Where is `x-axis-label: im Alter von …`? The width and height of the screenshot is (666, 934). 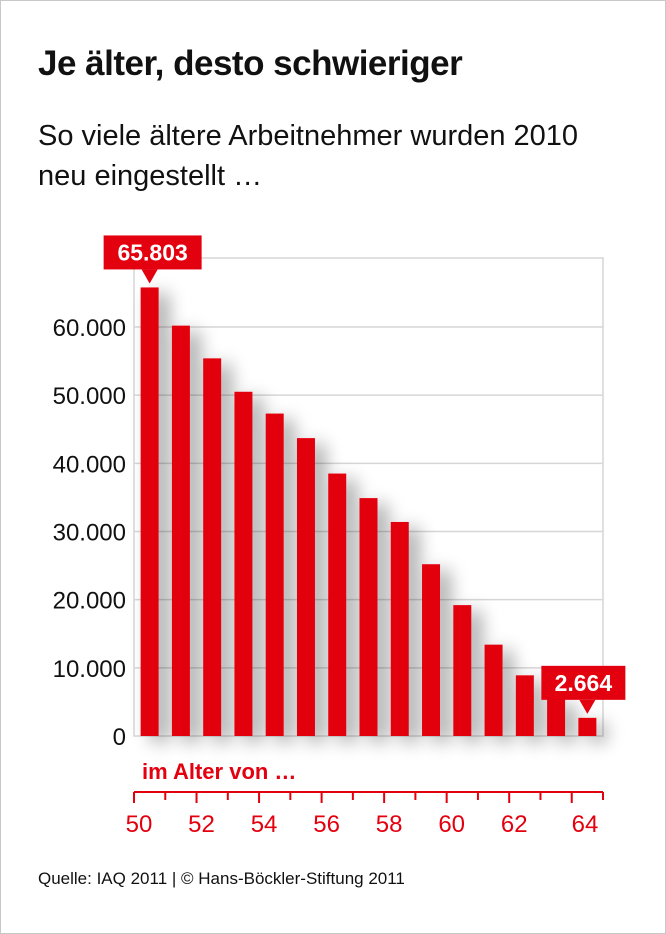 x-axis-label: im Alter von … is located at coordinates (219, 771).